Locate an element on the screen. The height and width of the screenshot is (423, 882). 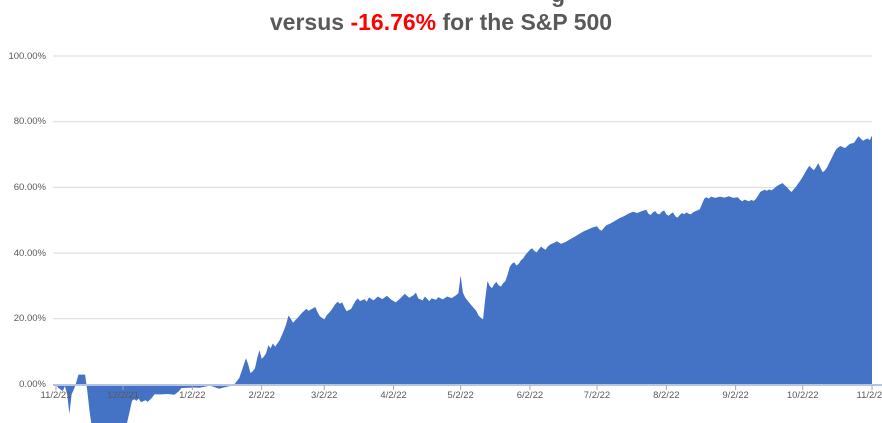
x-axis-label: 11/2/22 is located at coordinates (869, 395).